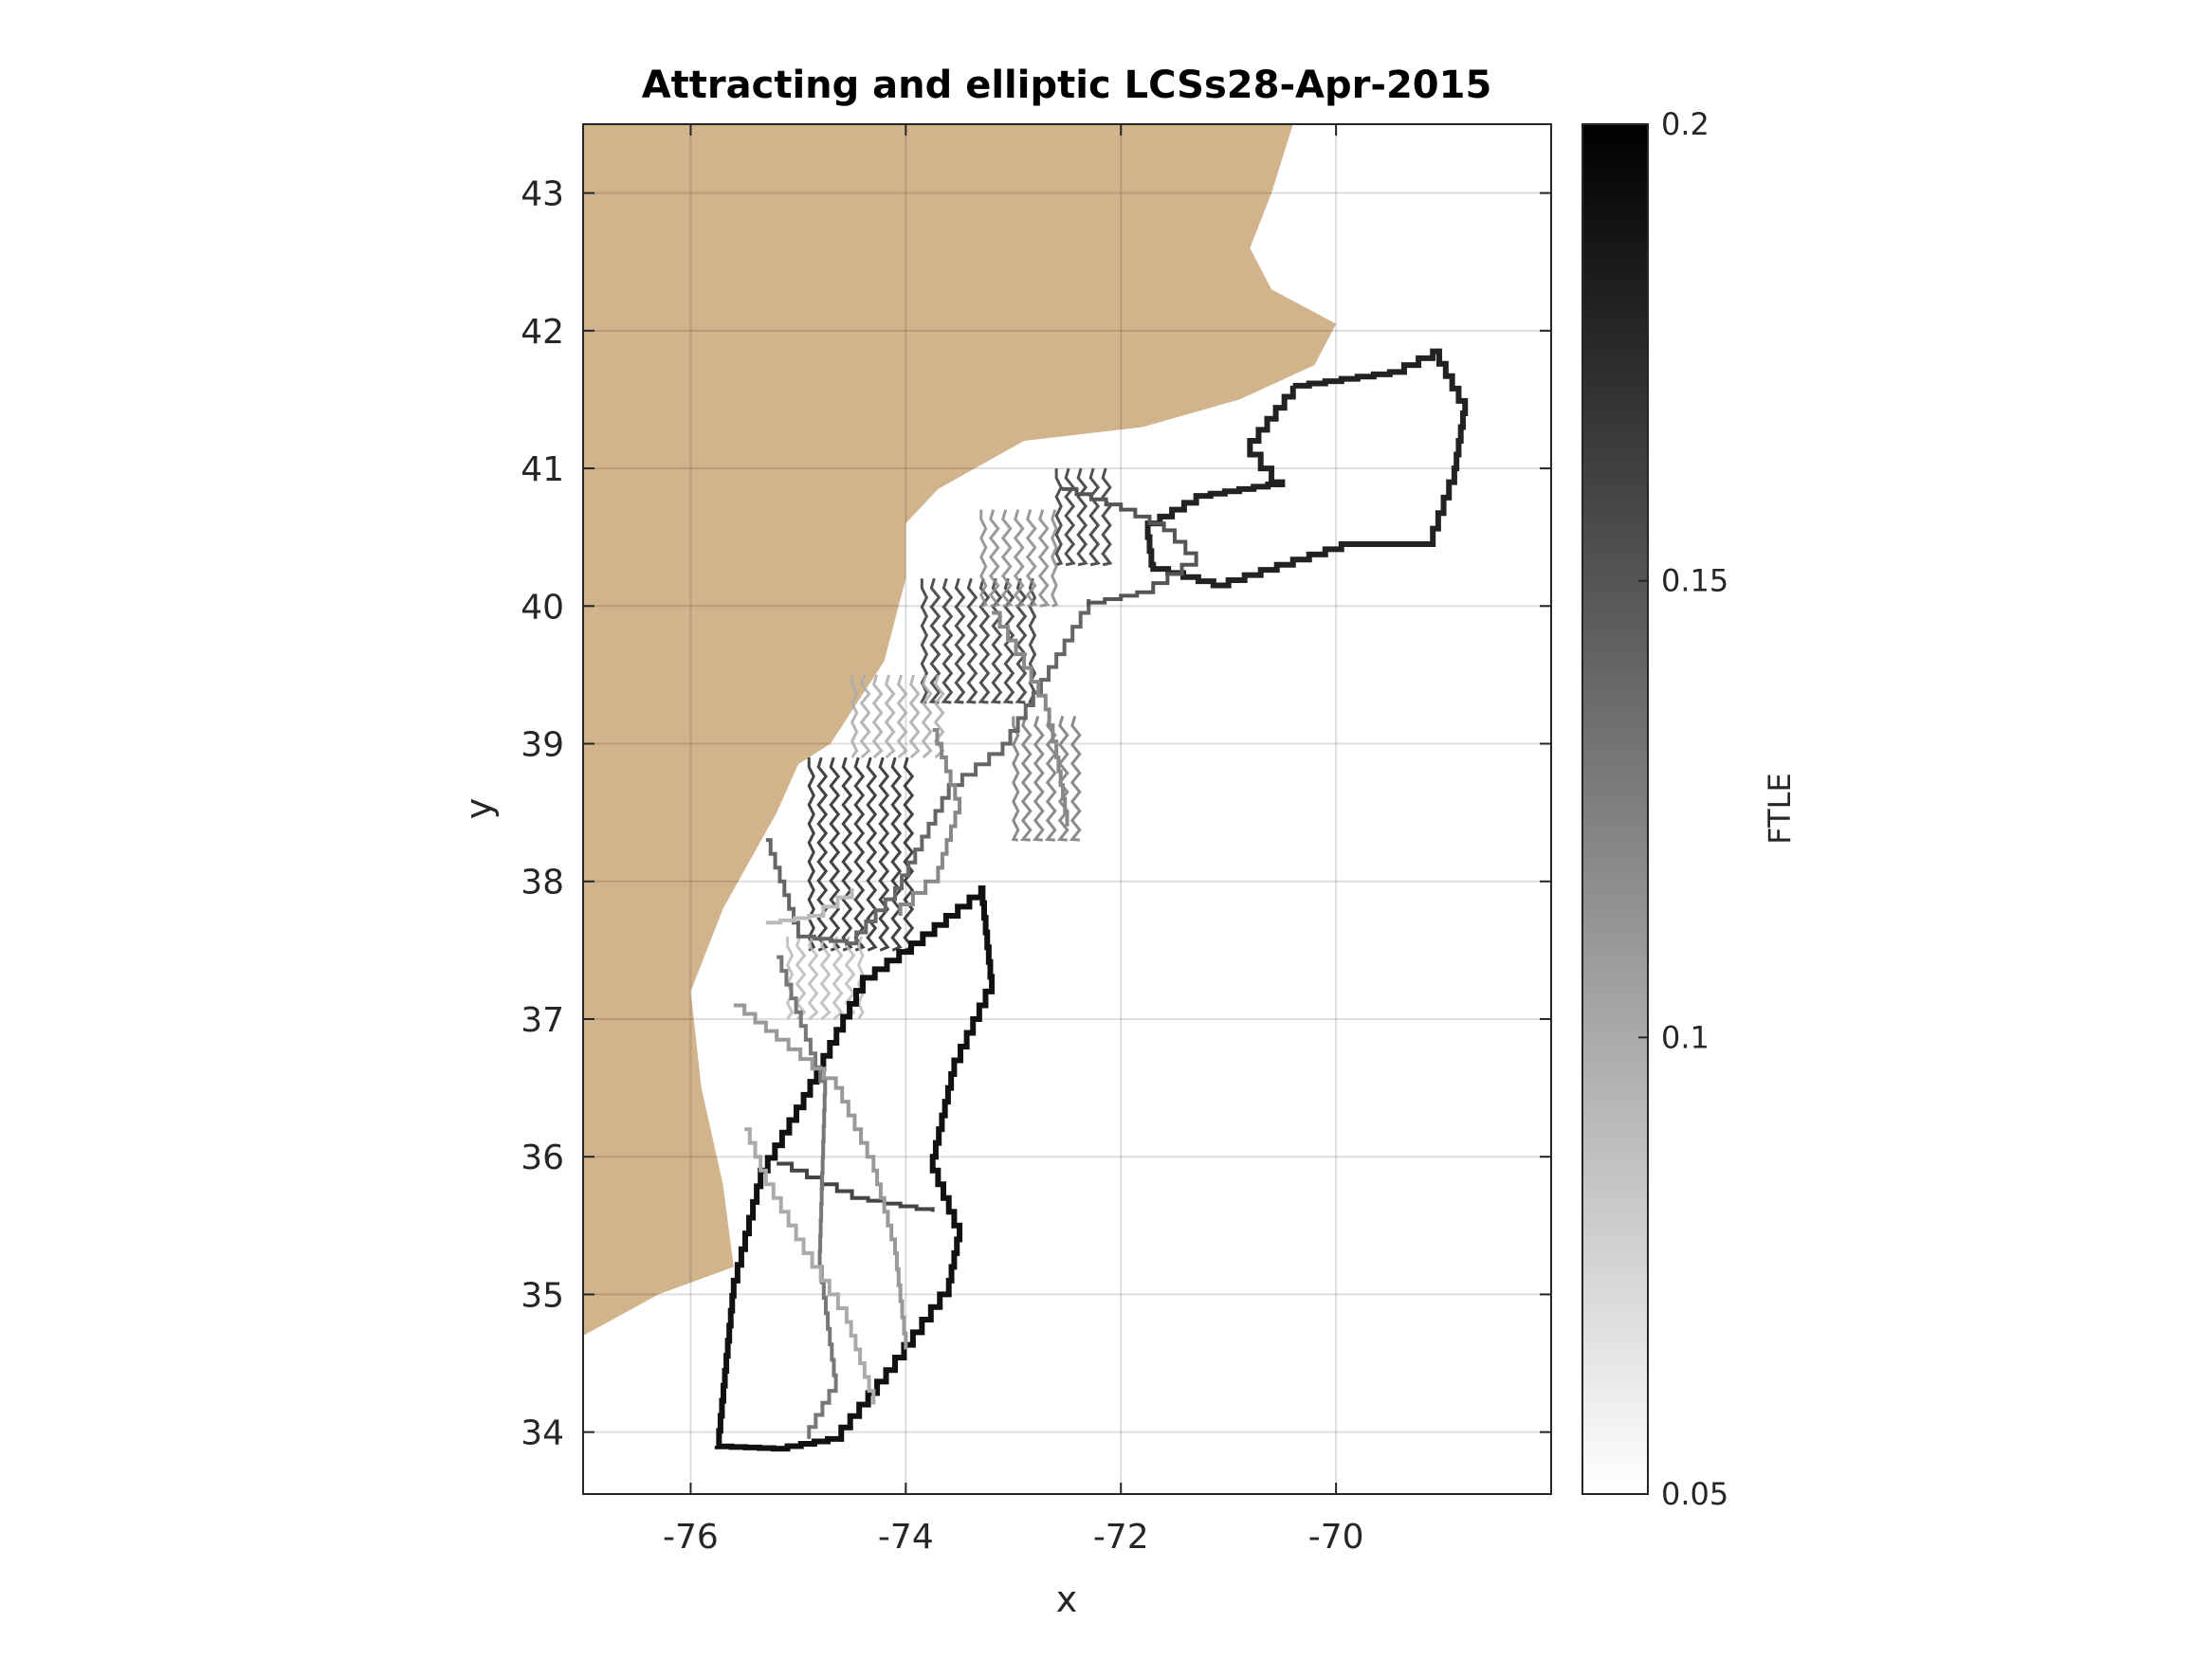 The width and height of the screenshot is (2212, 1659). I want to click on colorbar-gradient, so click(1615, 809).